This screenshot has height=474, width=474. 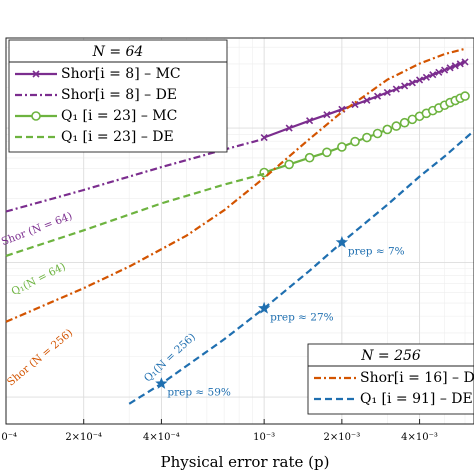 What do you see at coordinates (390, 356) in the screenshot?
I see `legend-title: N = 256` at bounding box center [390, 356].